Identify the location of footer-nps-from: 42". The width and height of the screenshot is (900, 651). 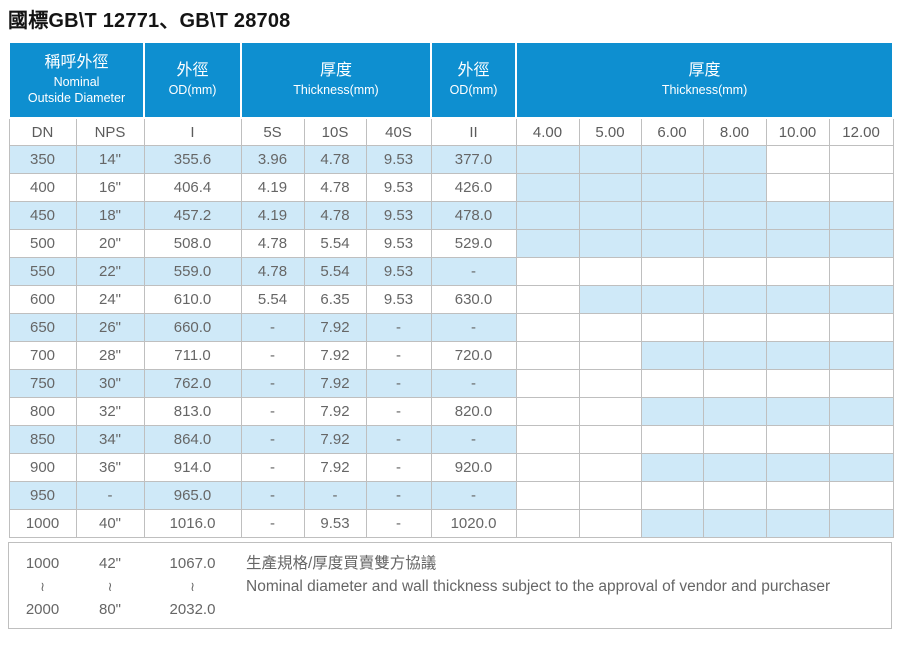
(109, 563).